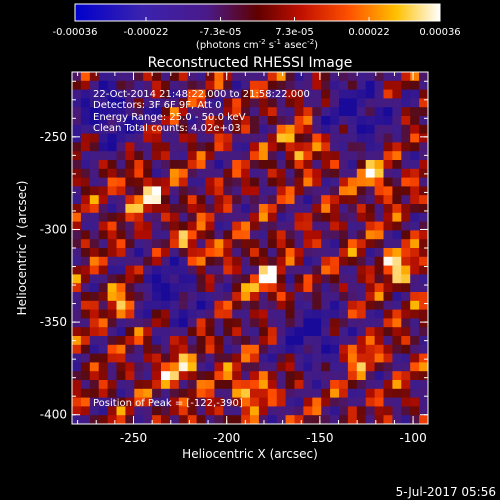 The width and height of the screenshot is (500, 500). What do you see at coordinates (22, 248) in the screenshot?
I see `y-axis-label: Heliocentric Y (arcsec)` at bounding box center [22, 248].